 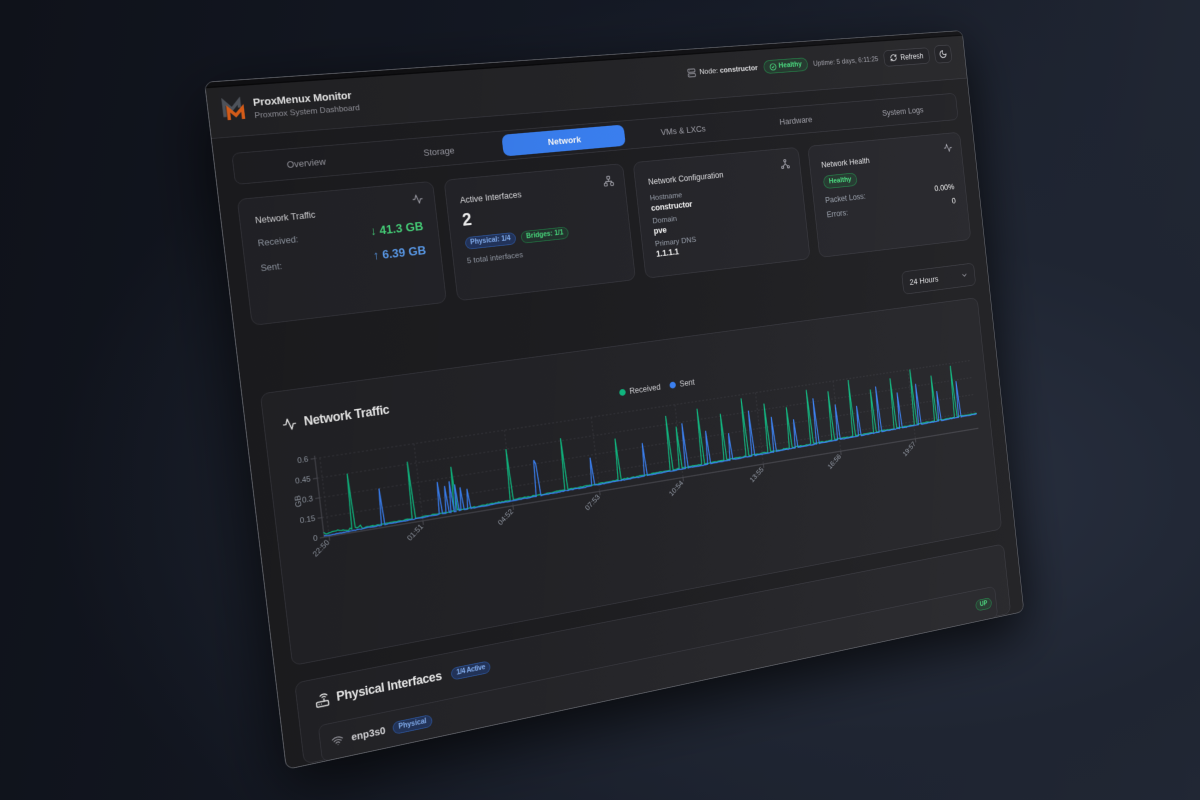 I want to click on svg-text: 10:54, so click(x=676, y=487).